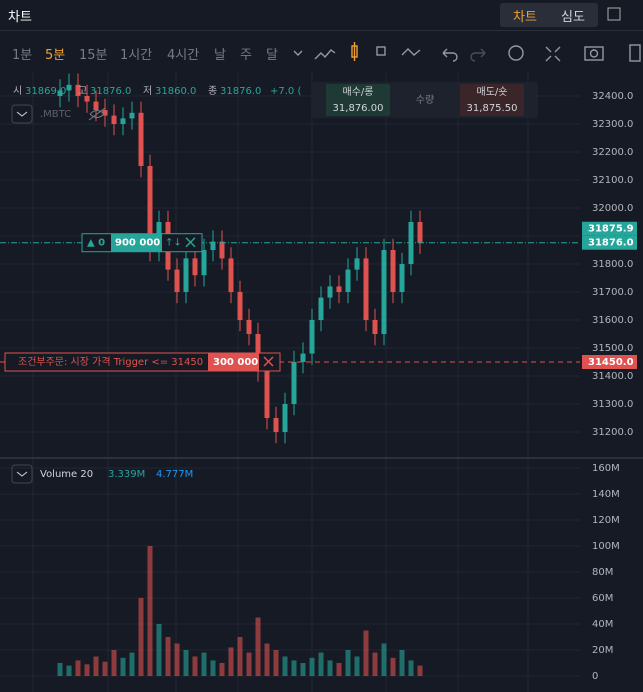 Image resolution: width=643 pixels, height=692 pixels. What do you see at coordinates (612, 180) in the screenshot?
I see `y-tick-label: 32100.0` at bounding box center [612, 180].